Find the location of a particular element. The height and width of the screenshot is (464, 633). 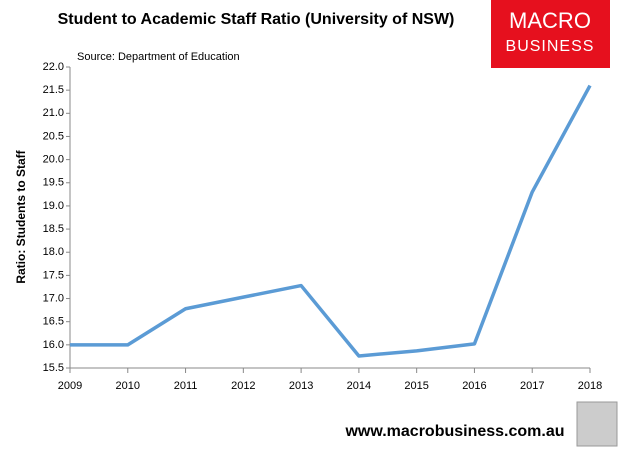

x-tick-label: 2010 is located at coordinates (128, 386).